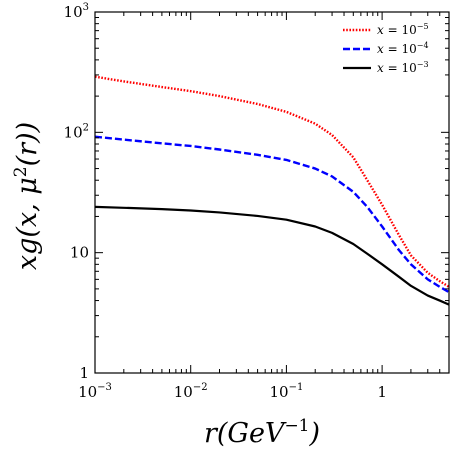 The image size is (454, 454). Describe the element at coordinates (76, 131) in the screenshot. I see `y-tick-label: 10²` at that location.